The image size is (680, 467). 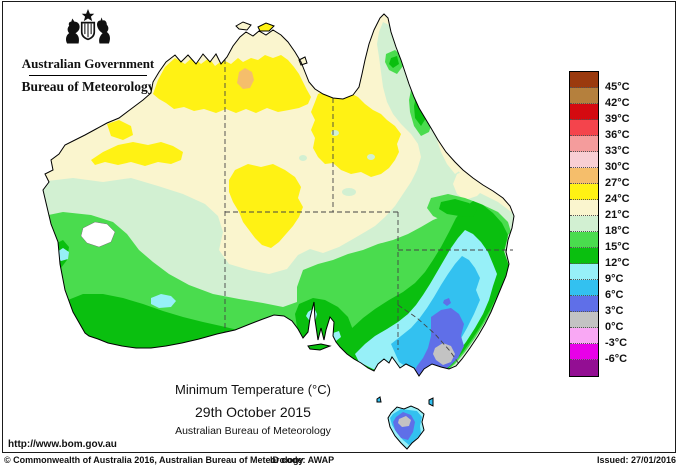 I want to click on map-org: Australian Bureau of Meteorology, so click(x=253, y=431).